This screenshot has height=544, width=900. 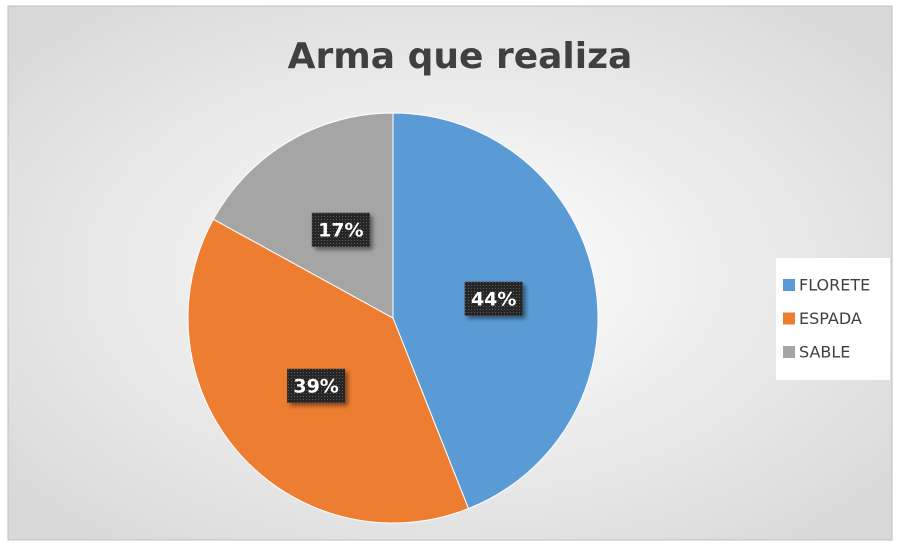 I want to click on legend-label: ESPADA, so click(x=830, y=318).